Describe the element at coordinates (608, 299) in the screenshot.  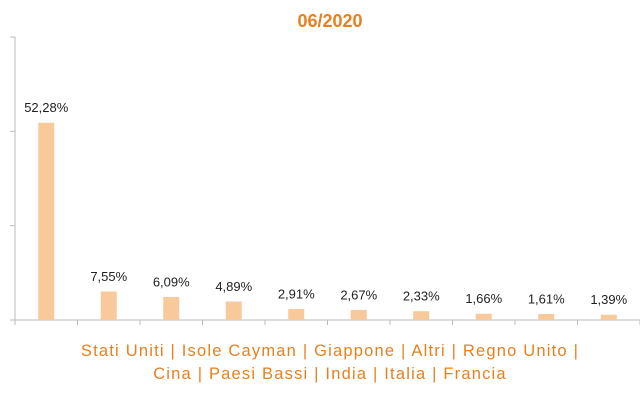
I see `data-label: 1,39%` at that location.